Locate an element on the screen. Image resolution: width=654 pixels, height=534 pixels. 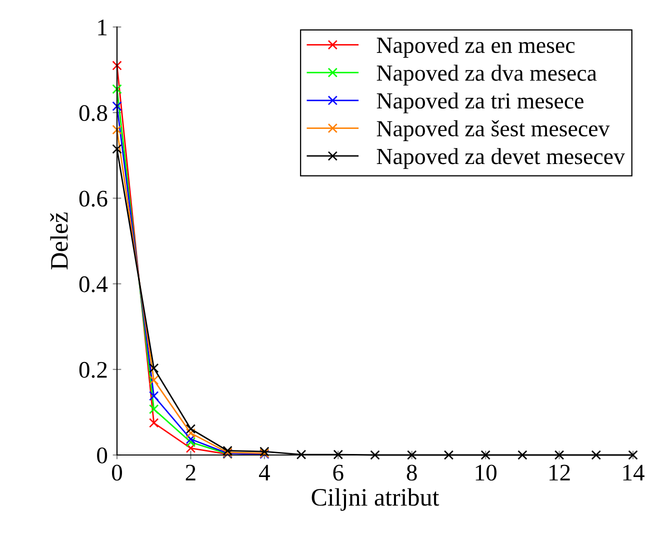
x-tick-label: 0 is located at coordinates (117, 472).